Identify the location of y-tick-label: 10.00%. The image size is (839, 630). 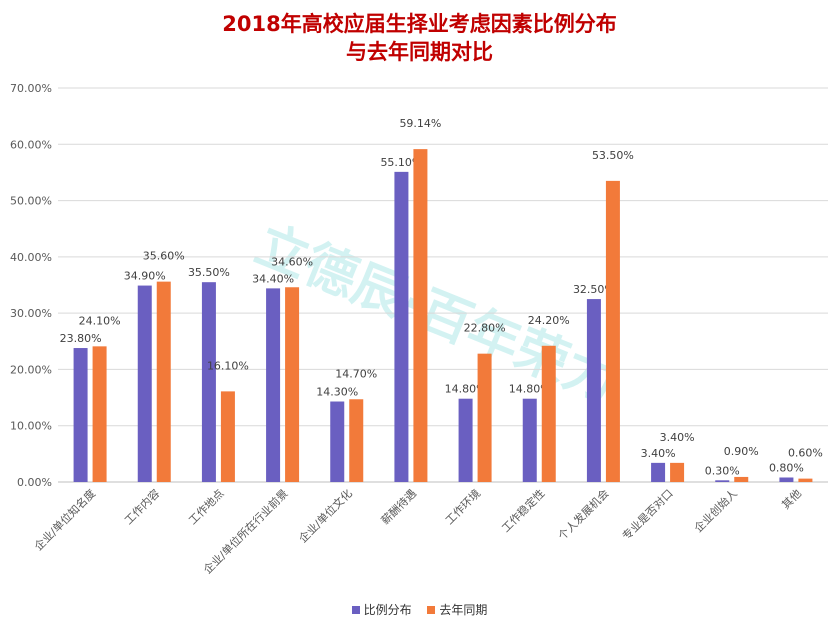
(31, 426).